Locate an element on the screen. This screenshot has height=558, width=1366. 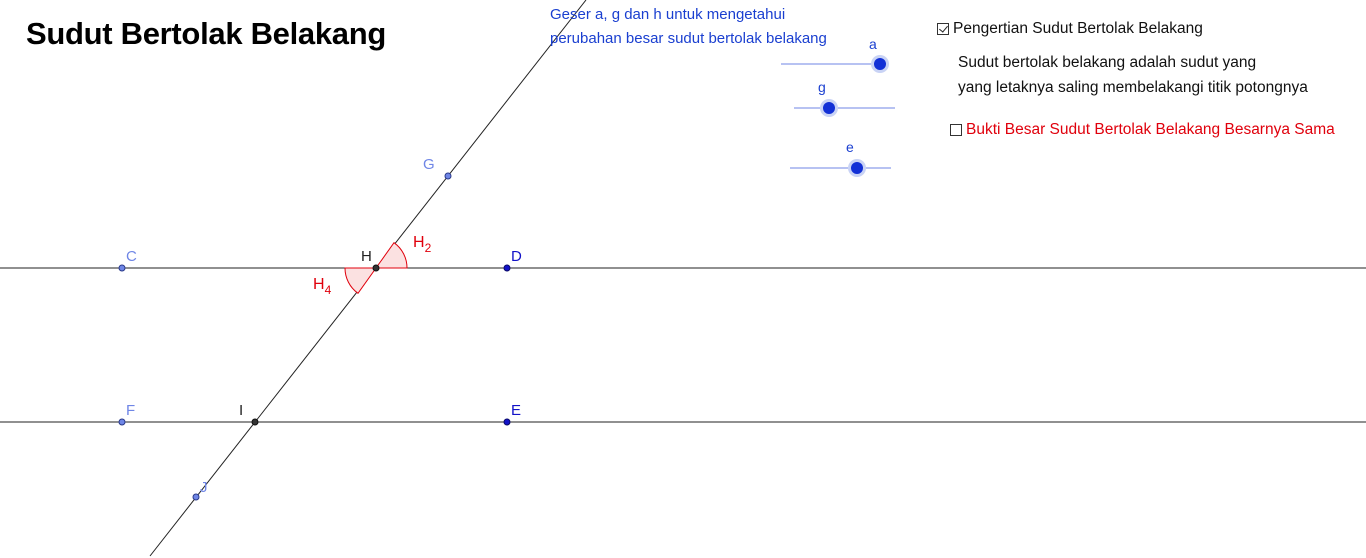
point-e is located at coordinates (507, 422).